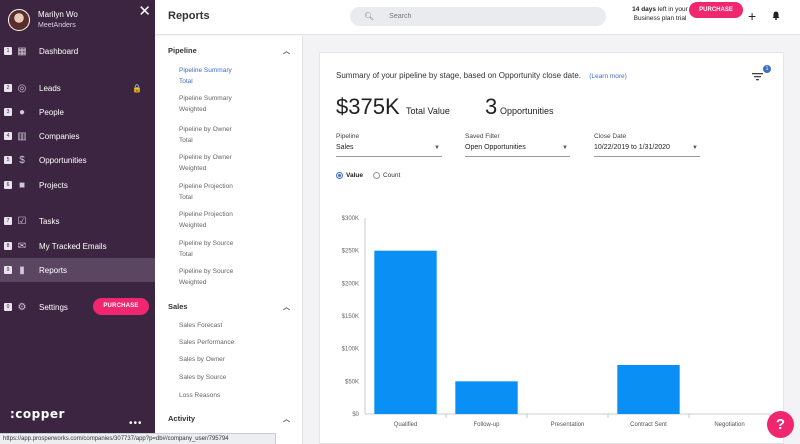 Image resolution: width=800 pixels, height=444 pixels. Describe the element at coordinates (729, 425) in the screenshot. I see `x-tick-label: Negotiation` at that location.